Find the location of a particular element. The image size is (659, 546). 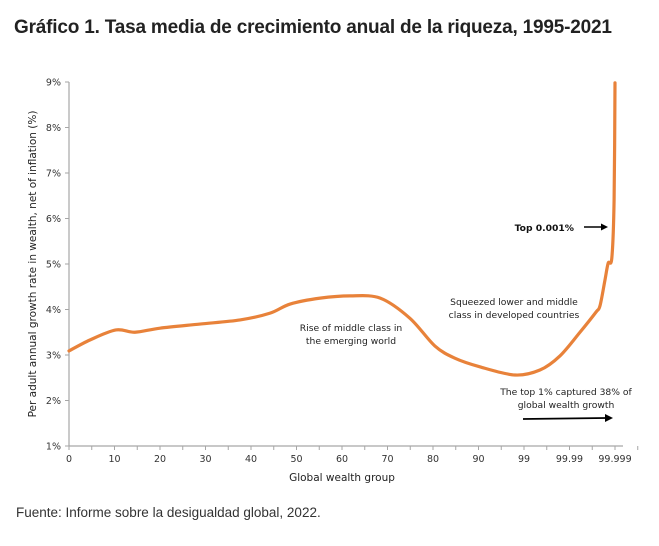

x-axis-ticks: 0 10 20 30 40 50 60 70 80 90 99 99.99 99.999 is located at coordinates (352, 455).